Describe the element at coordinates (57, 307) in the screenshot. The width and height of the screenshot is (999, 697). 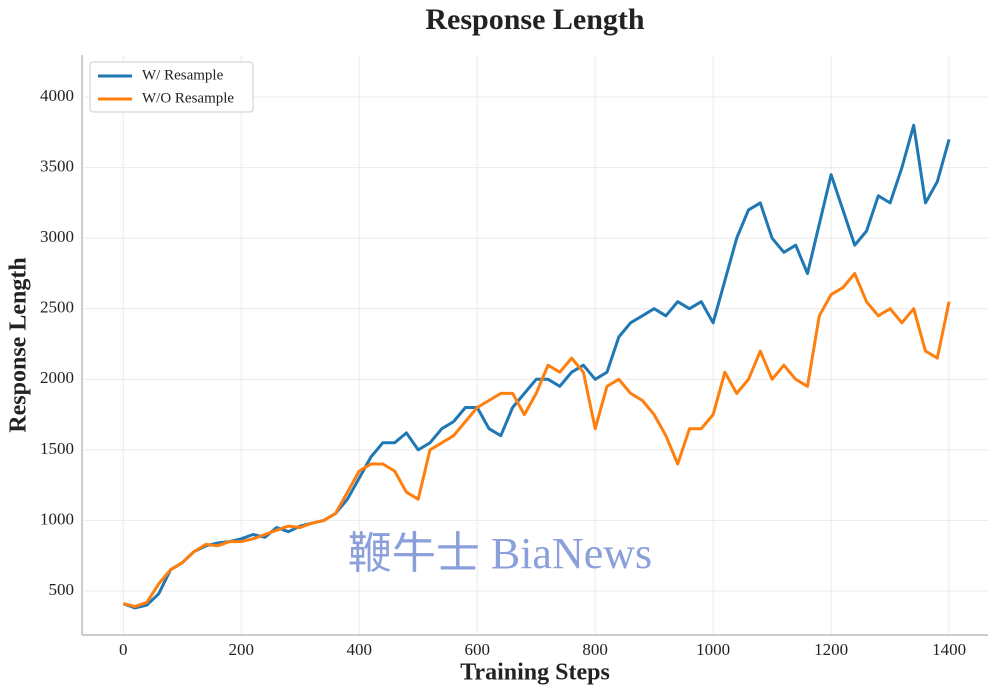
I see `y-tick-label: 2500` at that location.